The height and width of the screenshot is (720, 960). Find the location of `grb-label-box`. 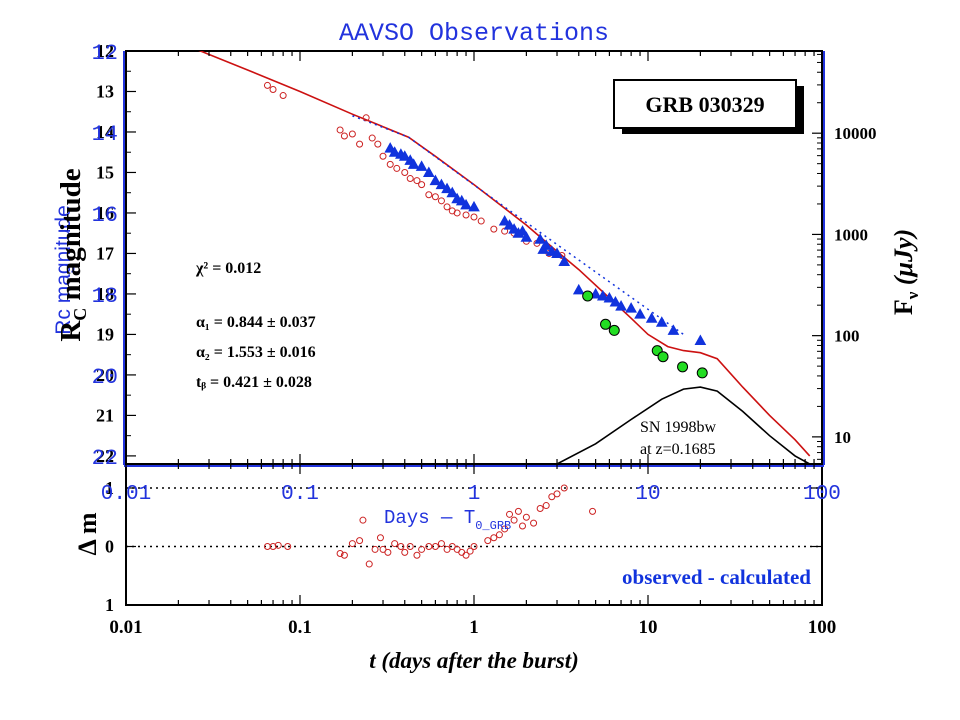

grb-label-box is located at coordinates (705, 104).